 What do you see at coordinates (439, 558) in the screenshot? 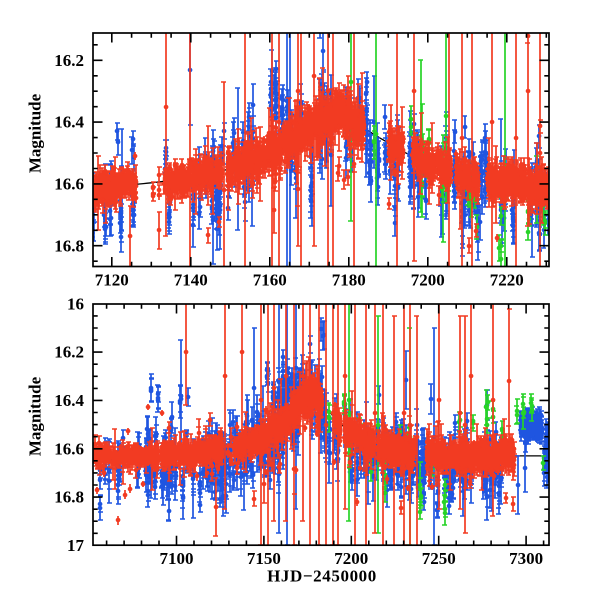
I see `svg-text: 7250` at bounding box center [439, 558].